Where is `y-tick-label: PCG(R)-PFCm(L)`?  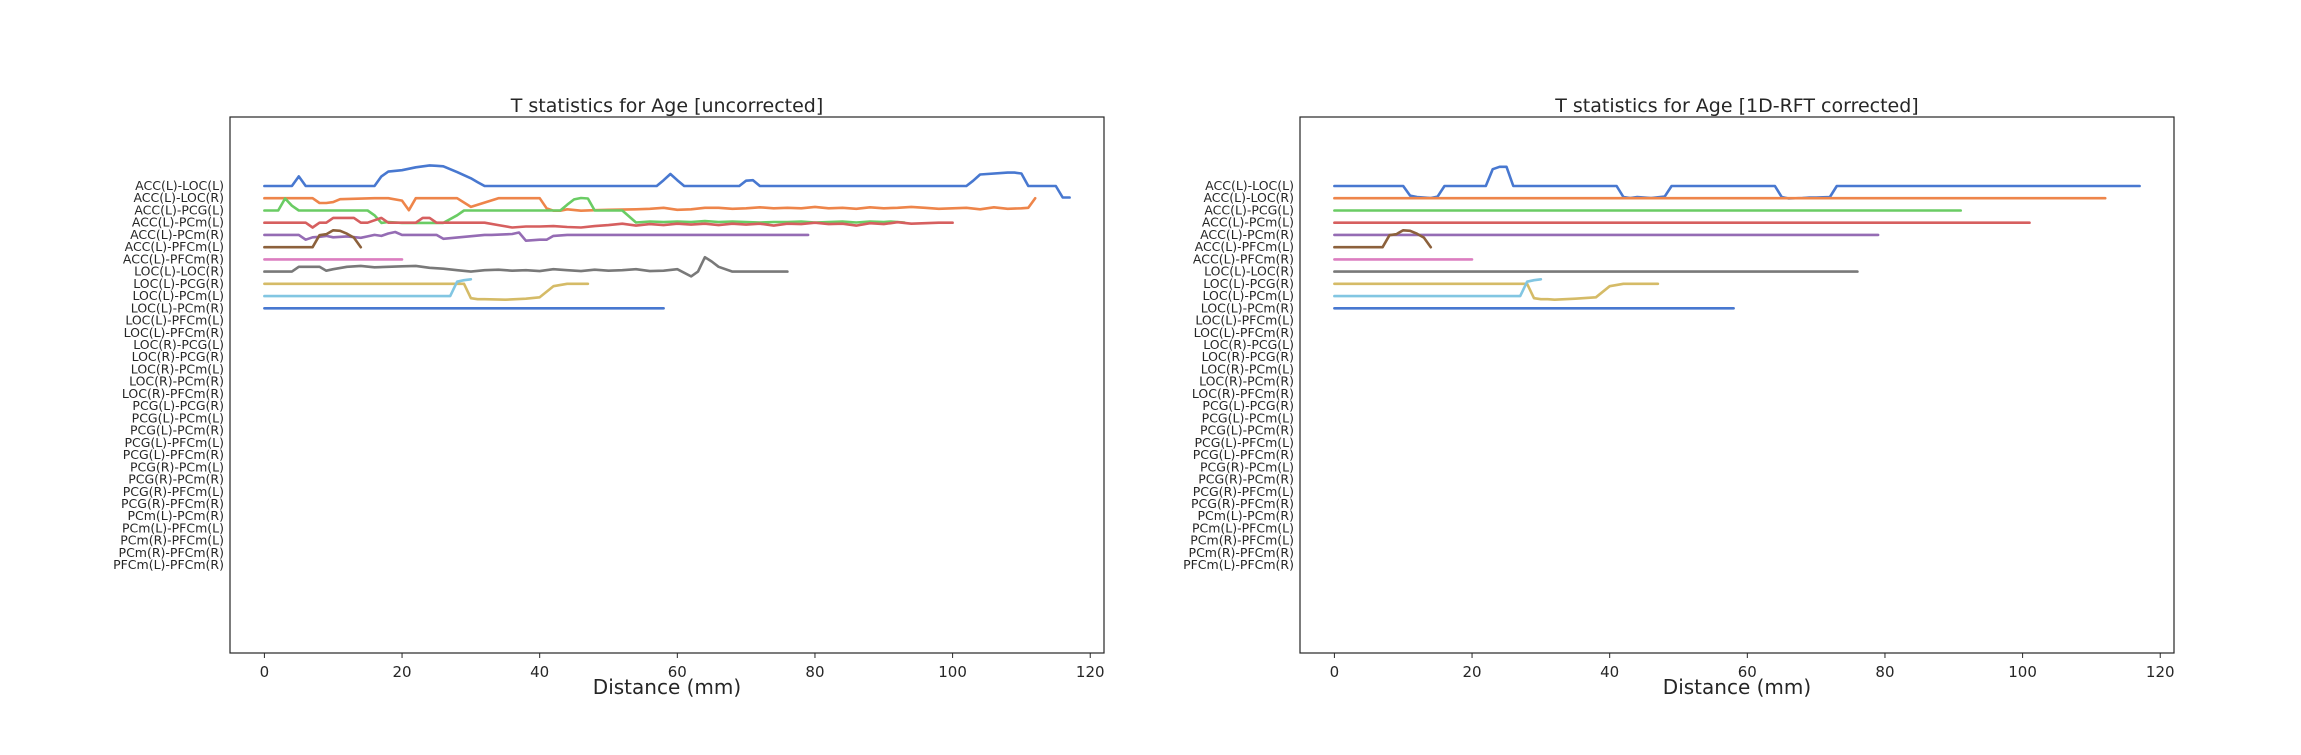 y-tick-label: PCG(R)-PFCm(L) is located at coordinates (1243, 491).